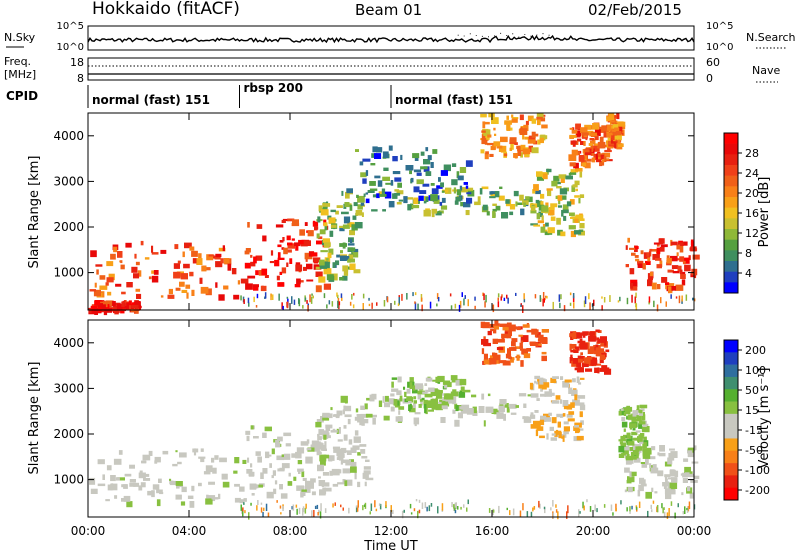 This screenshot has width=800, height=554. I want to click on nave-tick-top: 60, so click(713, 62).